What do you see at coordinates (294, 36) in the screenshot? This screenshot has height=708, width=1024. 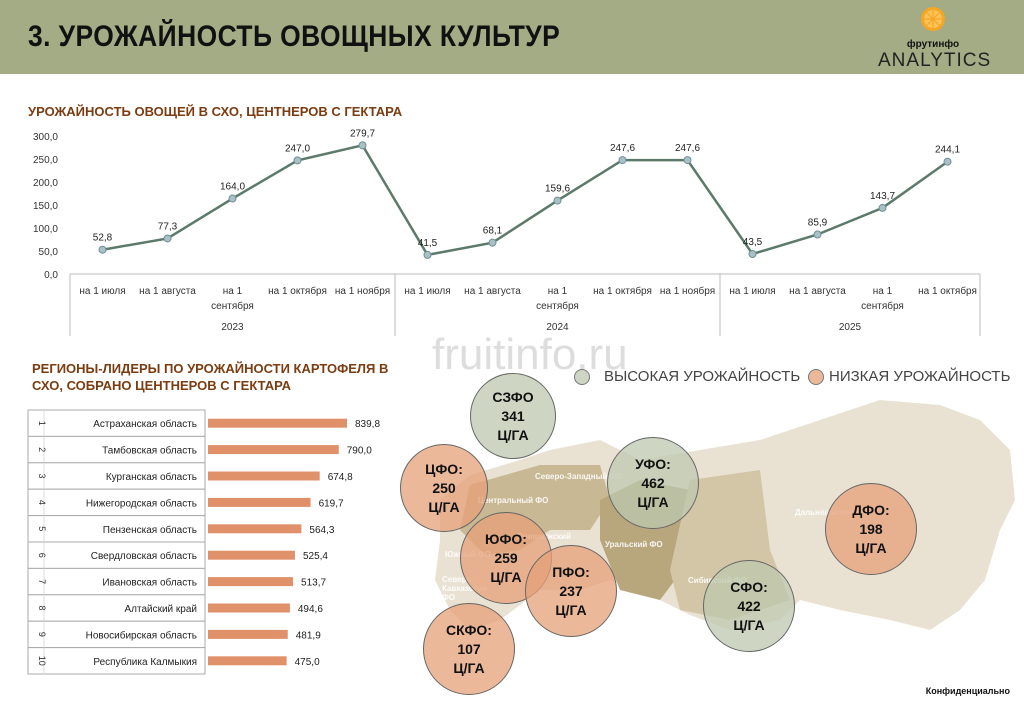 I see `page-title: 3. УРОЖАЙНОСТЬ ОВОЩНЫХ КУЛЬТУР` at bounding box center [294, 36].